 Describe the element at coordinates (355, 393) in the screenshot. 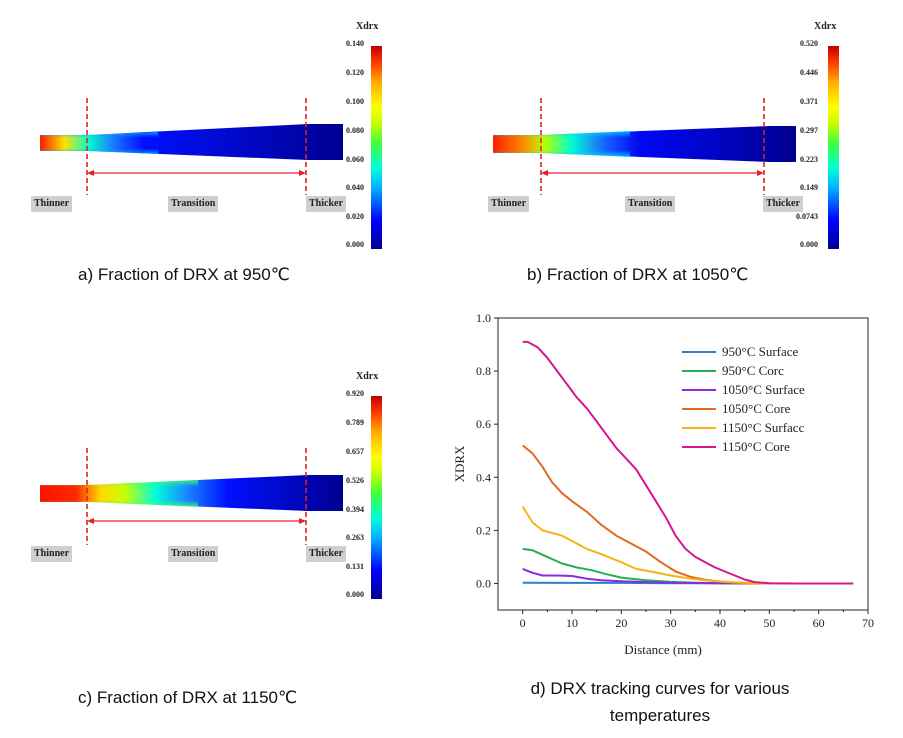

I see `colorbar-tick: 0.920` at that location.